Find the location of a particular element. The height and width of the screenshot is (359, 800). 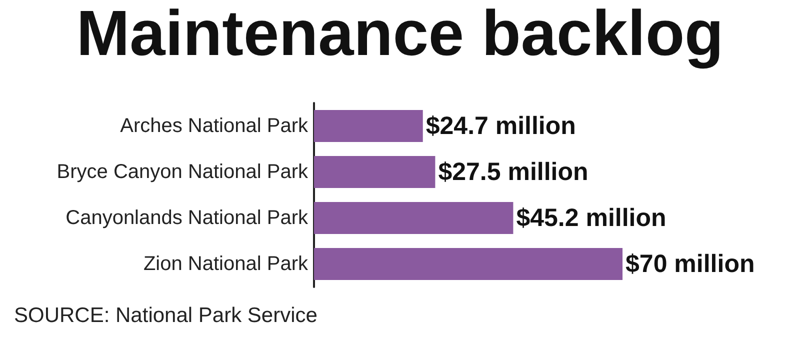

y-tick-label: Arches National Park is located at coordinates (214, 126).